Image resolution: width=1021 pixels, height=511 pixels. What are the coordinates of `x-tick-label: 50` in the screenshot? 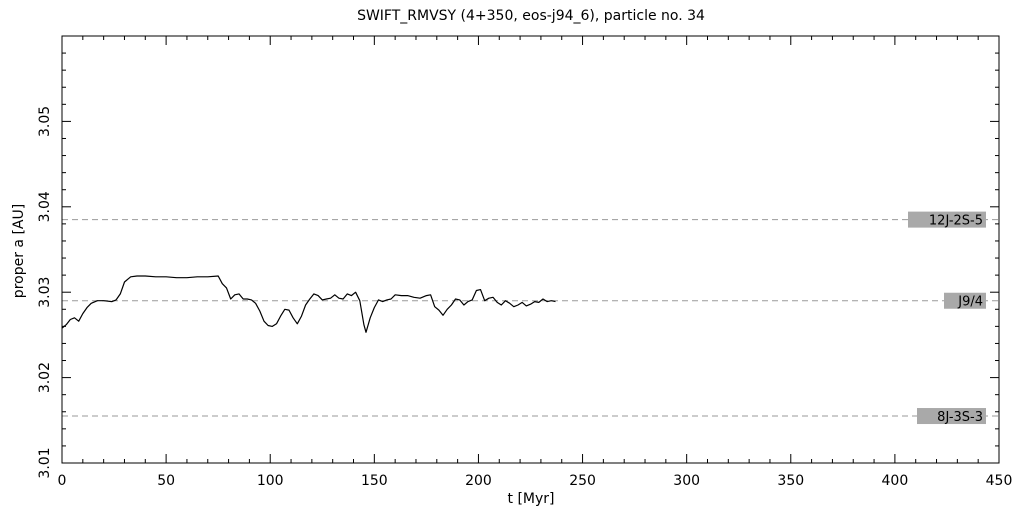 It's located at (166, 481).